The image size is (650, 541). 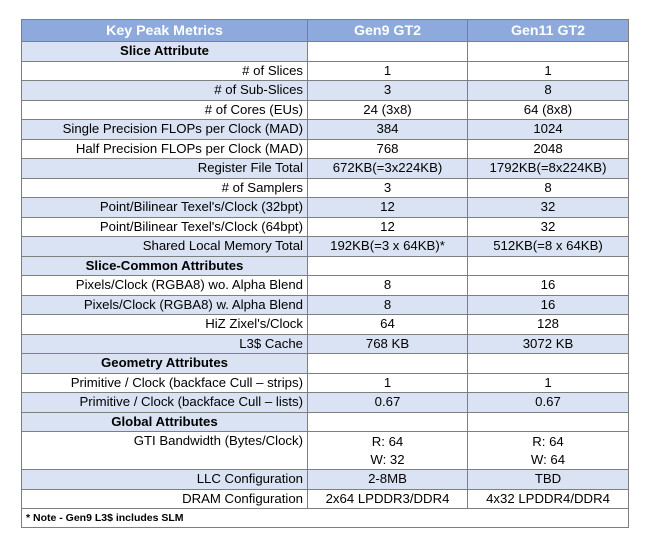 I want to click on gen11-value-cell: 8, so click(x=548, y=187).